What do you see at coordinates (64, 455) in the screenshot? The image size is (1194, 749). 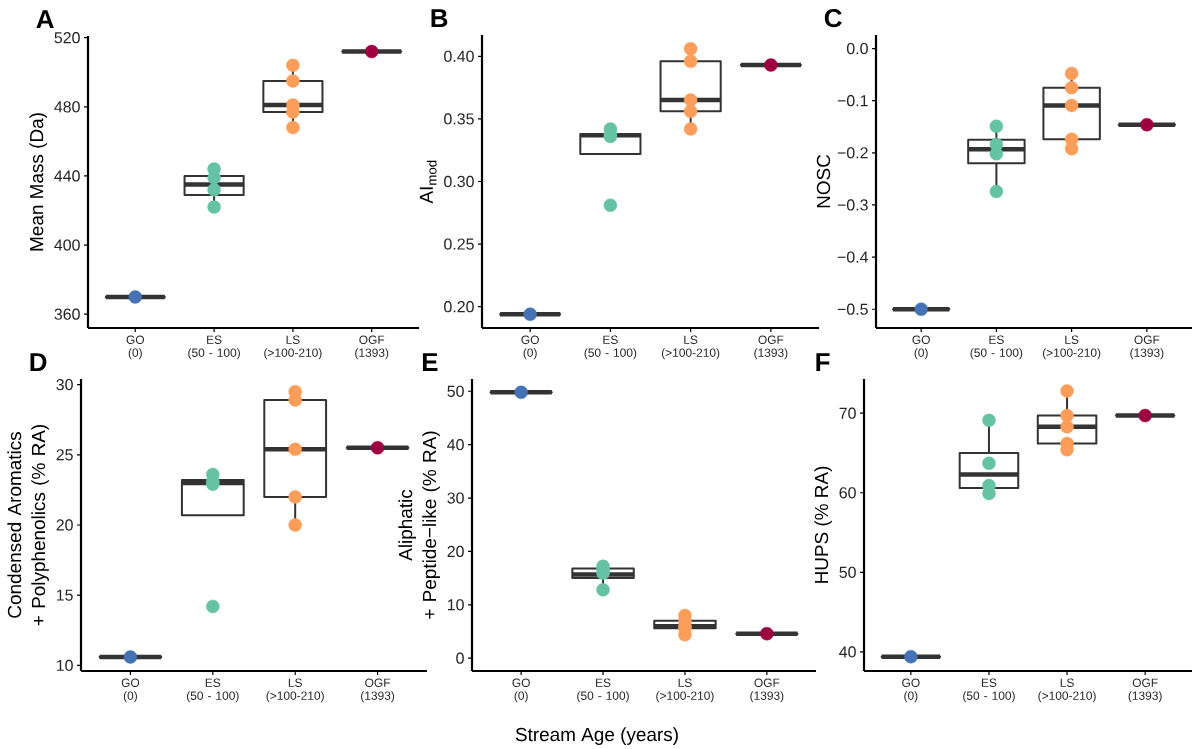 I see `y-tick-label: 25` at bounding box center [64, 455].